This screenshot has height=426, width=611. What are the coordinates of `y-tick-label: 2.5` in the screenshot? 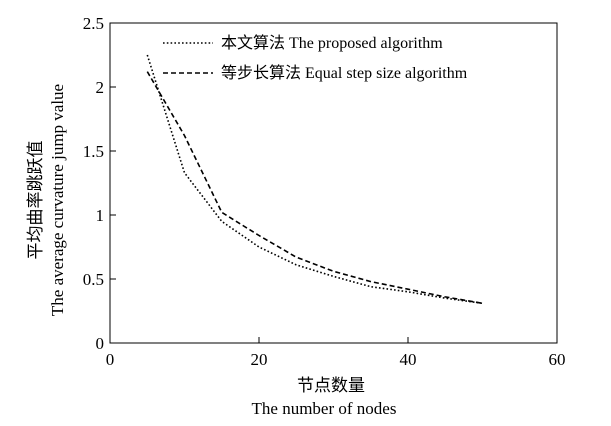 It's located at (93, 23).